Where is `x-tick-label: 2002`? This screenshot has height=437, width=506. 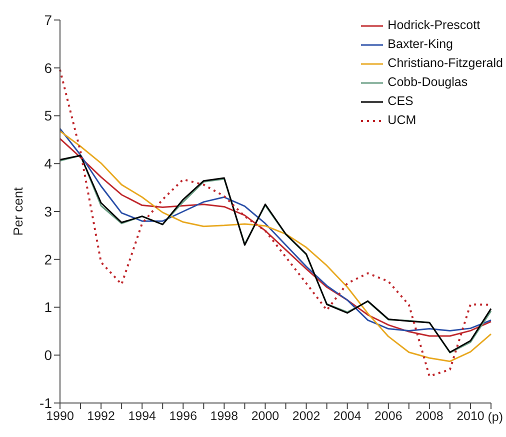 x-tick-label: 2002 is located at coordinates (306, 415).